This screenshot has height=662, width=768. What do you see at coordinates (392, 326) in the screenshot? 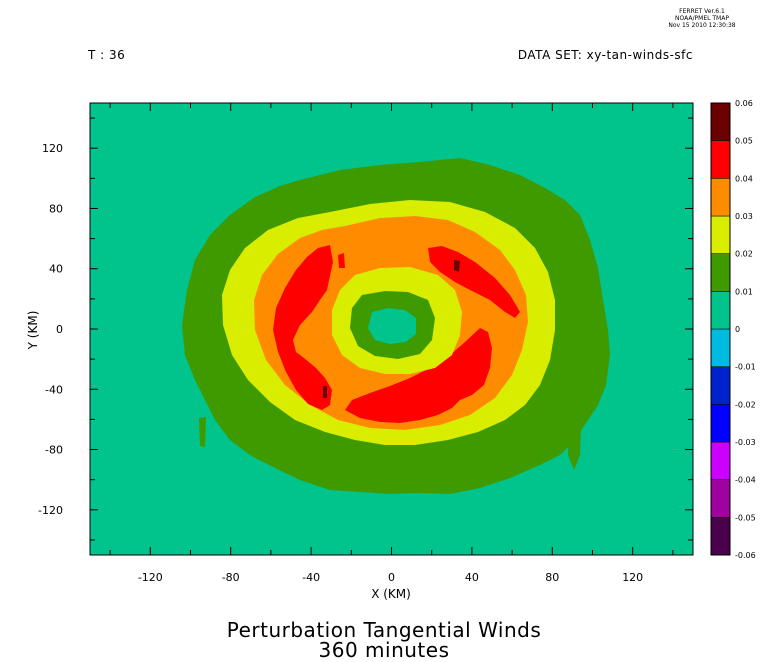
I see `contour-eye-calm` at bounding box center [392, 326].